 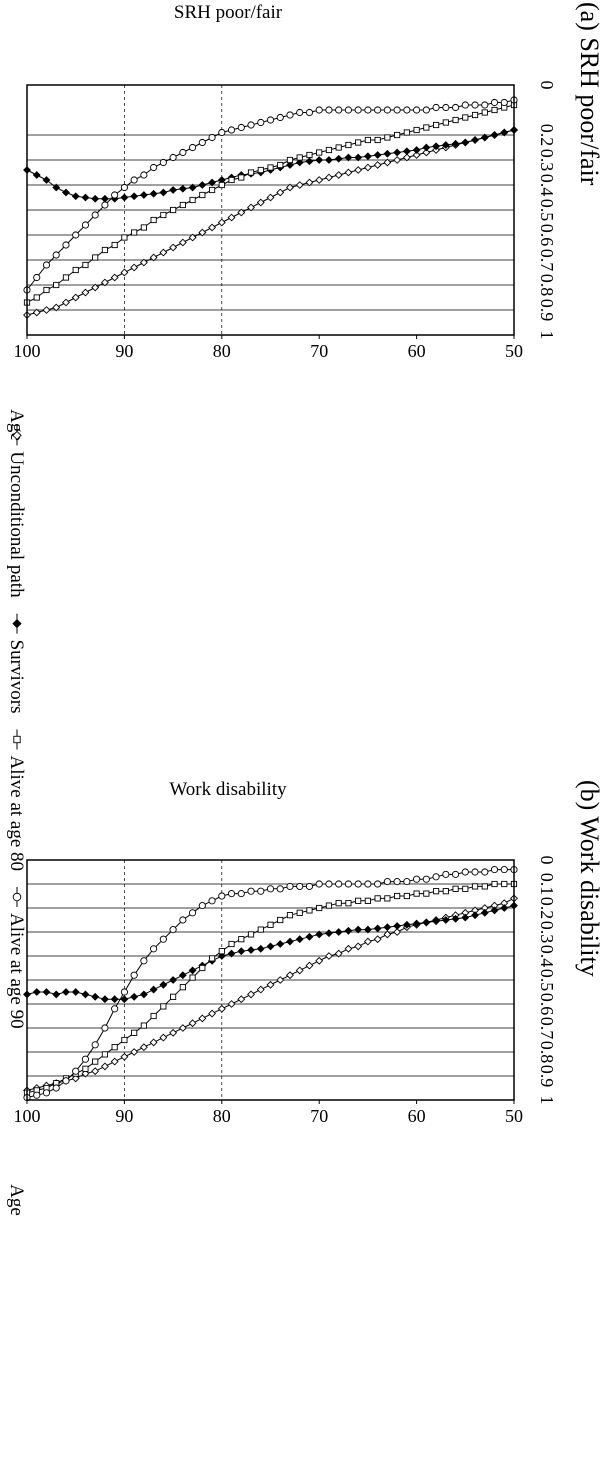 I want to click on legend-marker, so click(x=17, y=623).